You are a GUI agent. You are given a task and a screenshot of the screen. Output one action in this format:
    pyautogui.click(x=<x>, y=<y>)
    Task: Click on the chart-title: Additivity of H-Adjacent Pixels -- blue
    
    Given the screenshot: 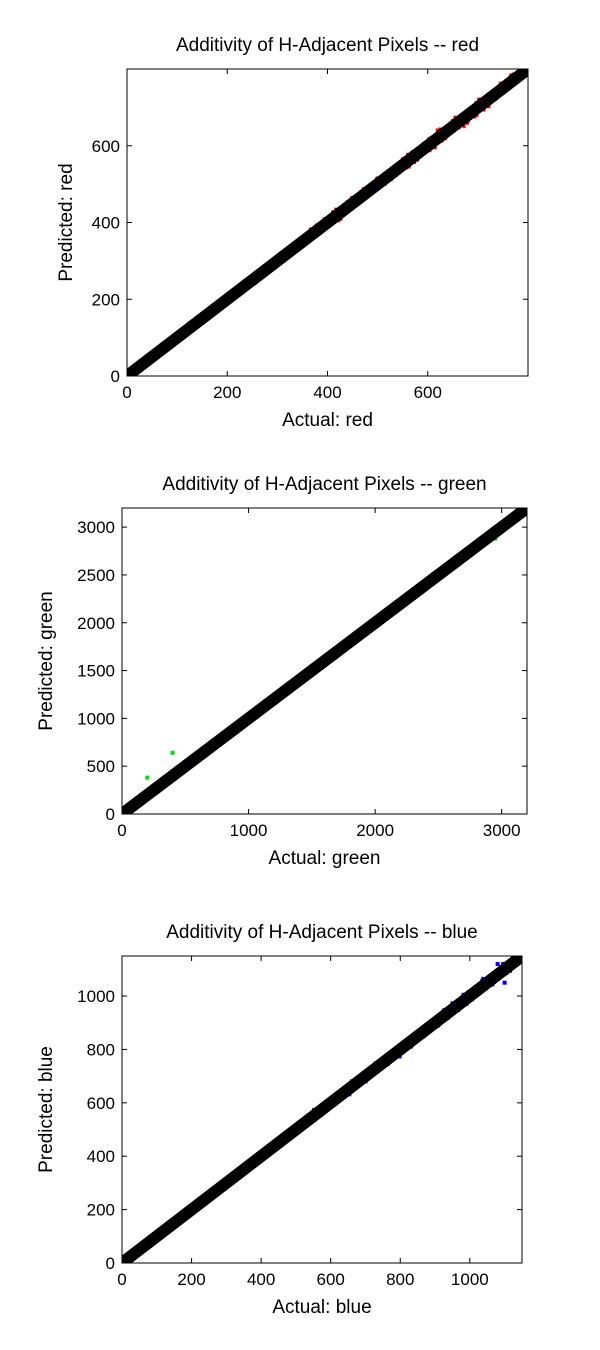 What is the action you would take?
    pyautogui.click(x=322, y=932)
    